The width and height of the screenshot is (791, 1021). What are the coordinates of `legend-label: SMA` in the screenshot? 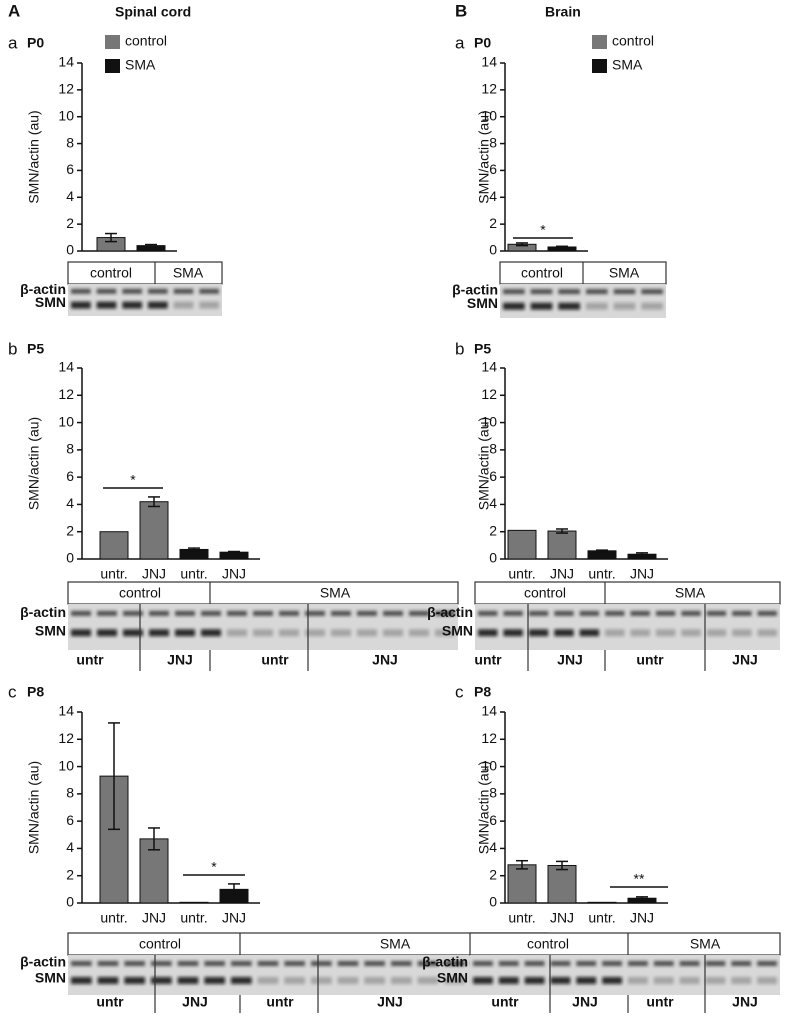 It's located at (627, 65).